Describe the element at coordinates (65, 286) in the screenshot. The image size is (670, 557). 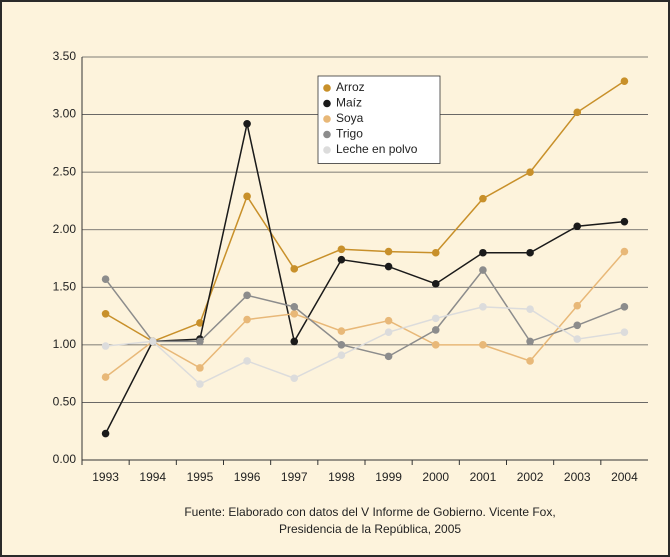
I see `y-tick-label: 1.50` at that location.